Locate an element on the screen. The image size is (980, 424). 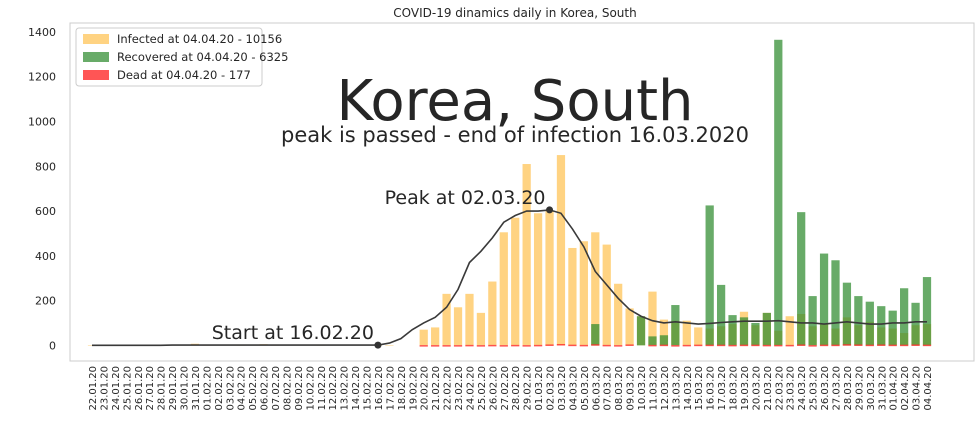
dead-bar-29.02.20 is located at coordinates (526, 346).